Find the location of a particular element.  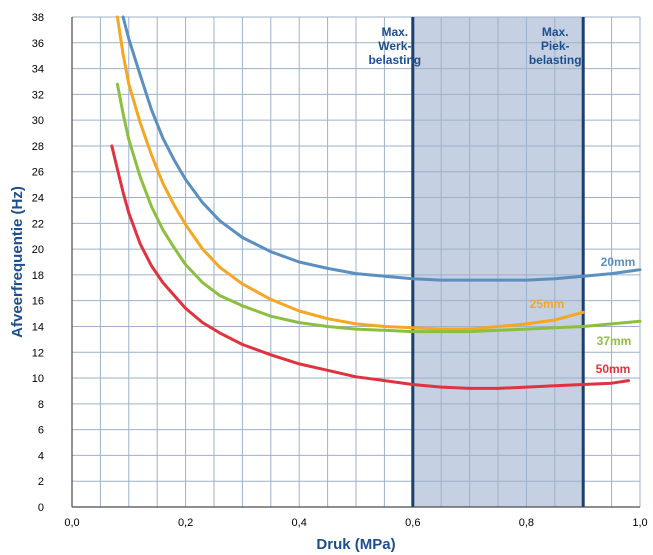

max-peak-load-label: Max. Piek-belasting is located at coordinates (555, 46).